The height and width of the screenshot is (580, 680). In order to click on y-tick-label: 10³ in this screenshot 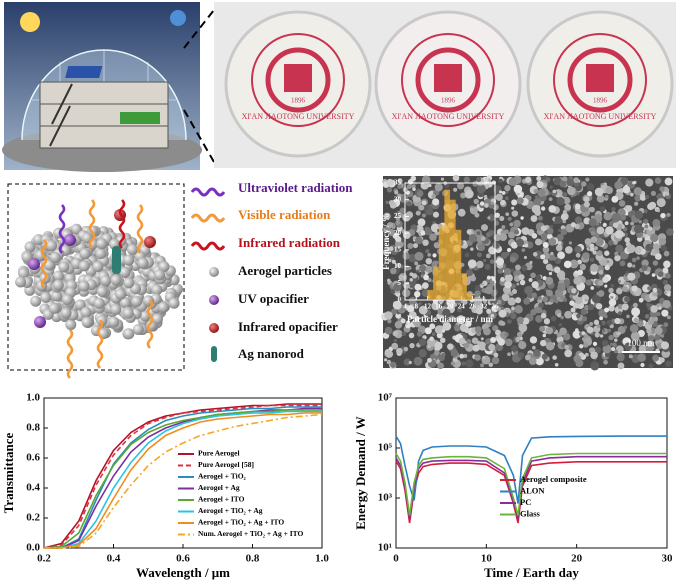, I will do `click(385, 498)`.